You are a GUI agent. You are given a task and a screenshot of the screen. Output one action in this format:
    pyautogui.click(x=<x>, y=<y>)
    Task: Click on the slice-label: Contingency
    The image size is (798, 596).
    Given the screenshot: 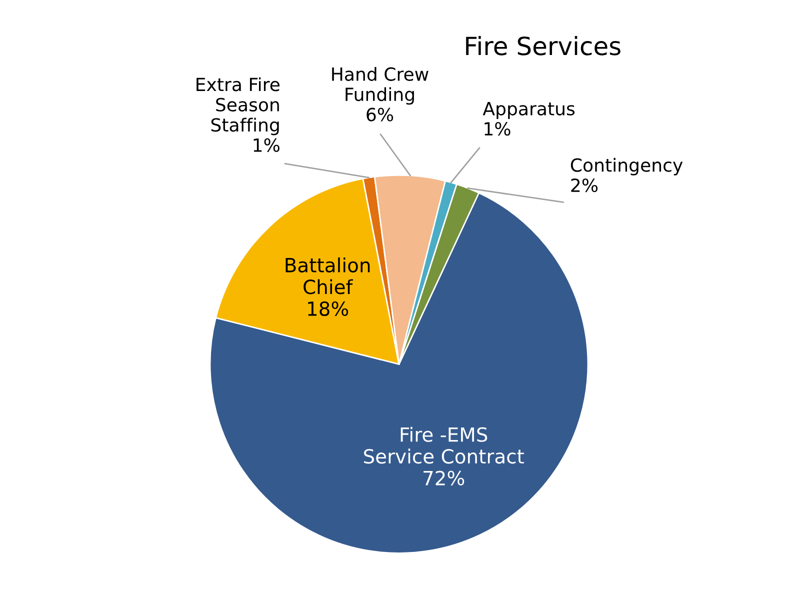 What is the action you would take?
    pyautogui.click(x=626, y=167)
    